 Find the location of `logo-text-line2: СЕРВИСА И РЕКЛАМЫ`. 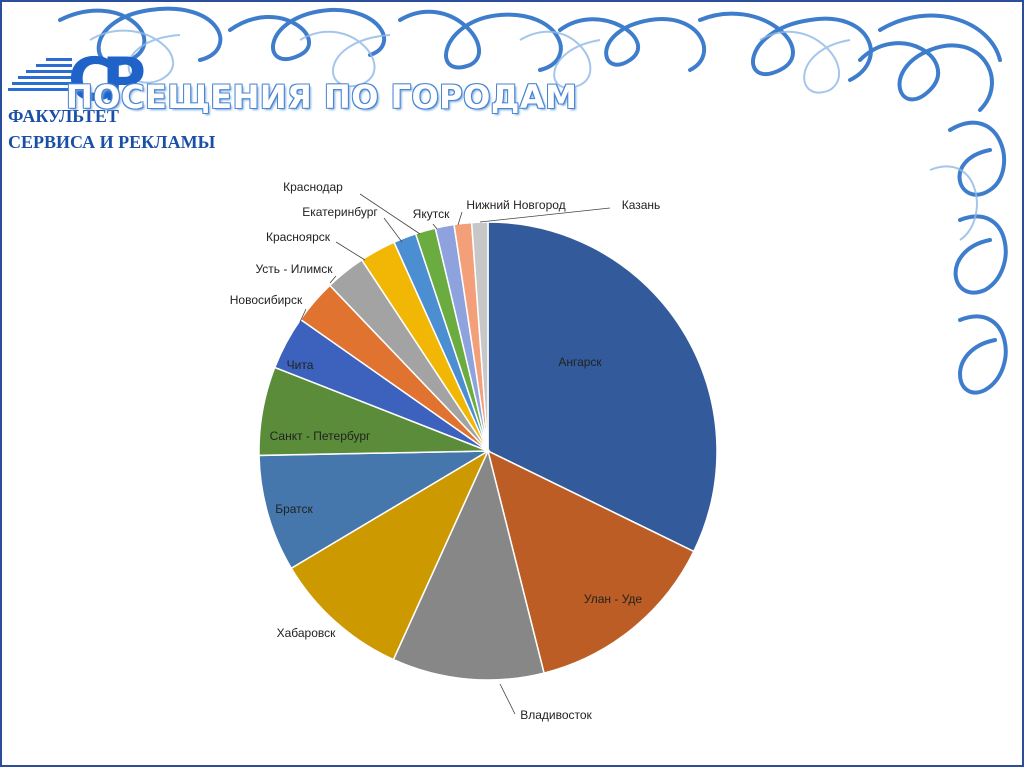

logo-text-line2: СЕРВИСА И РЕКЛАМЫ is located at coordinates (112, 142).